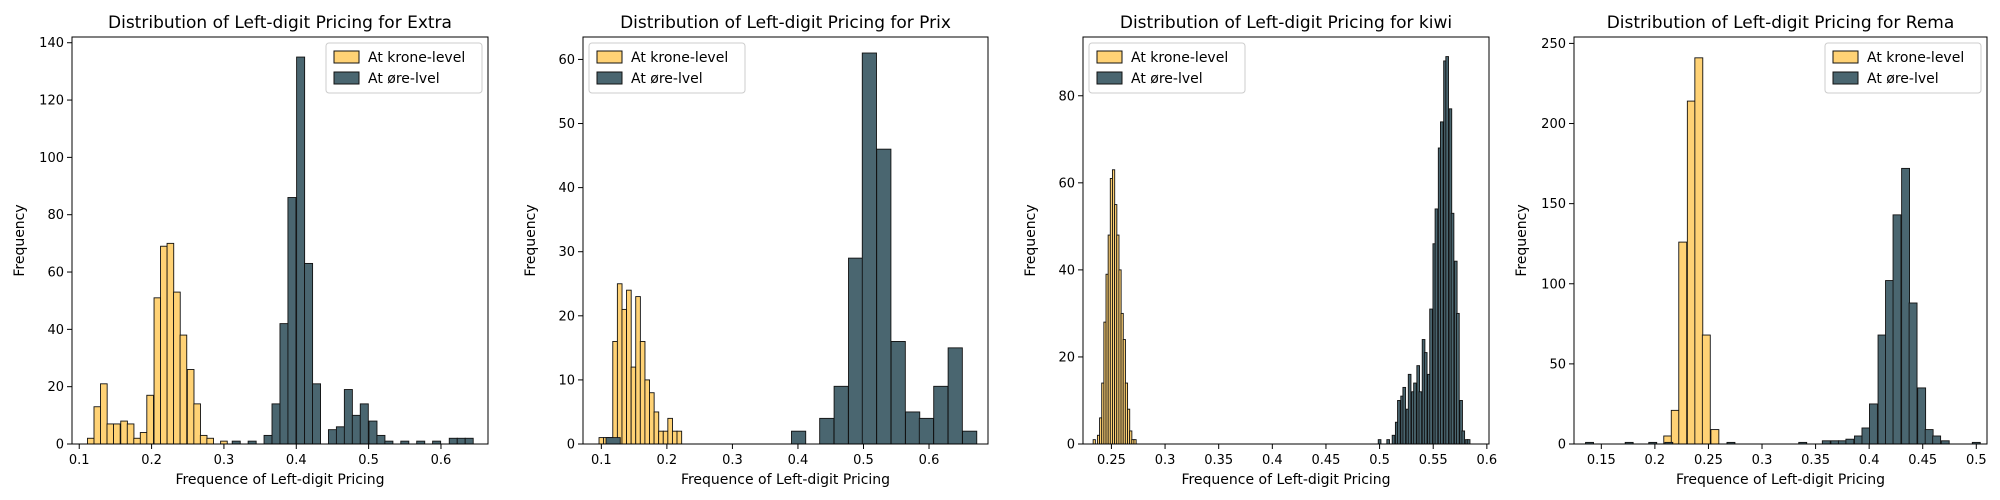  Describe the element at coordinates (1601, 460) in the screenshot. I see `x-tick-label: 0.15` at that location.